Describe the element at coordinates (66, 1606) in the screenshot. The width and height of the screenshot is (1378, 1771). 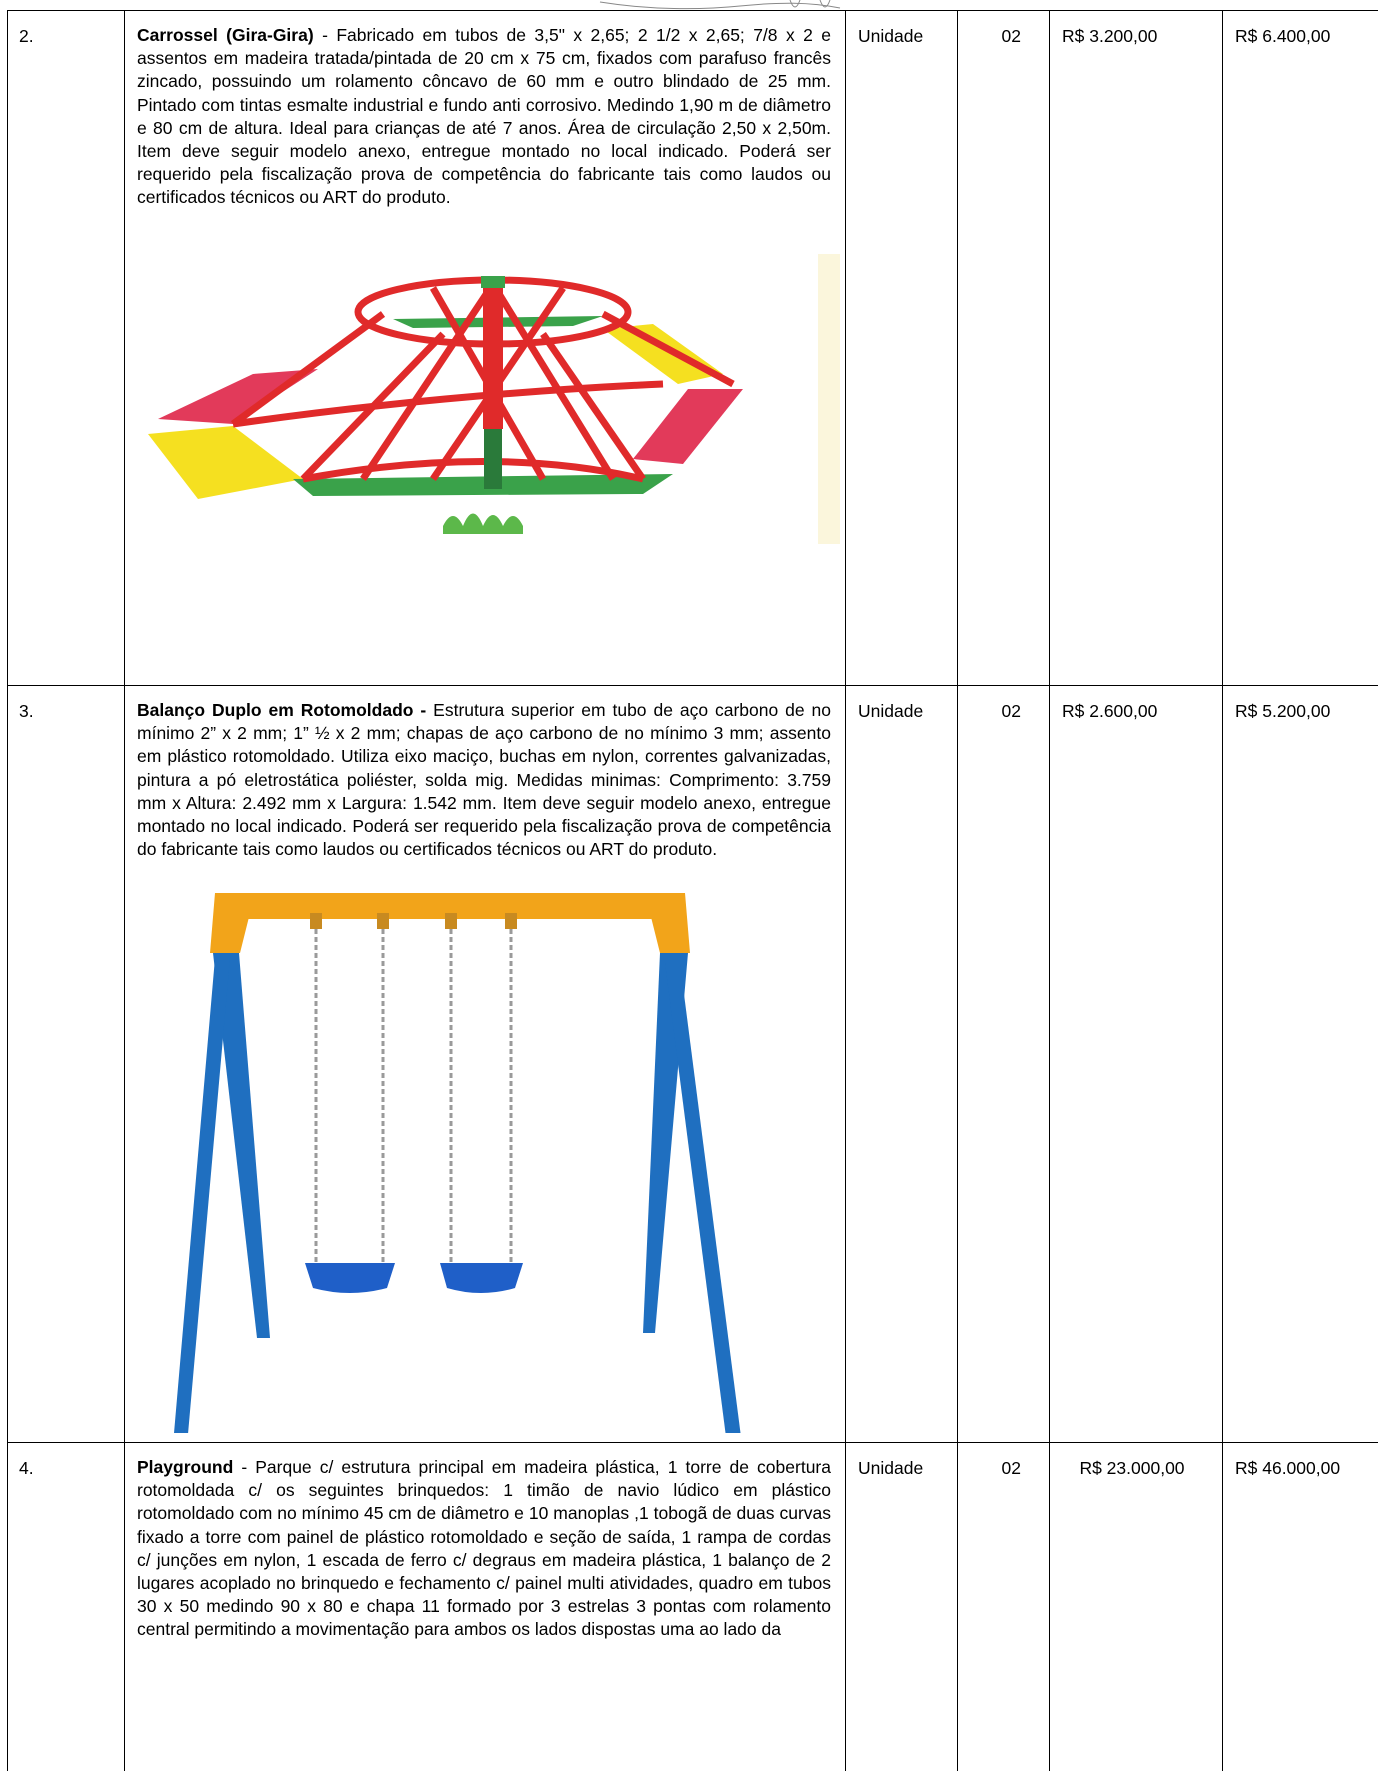
I see `item-number-cell: 4.` at that location.